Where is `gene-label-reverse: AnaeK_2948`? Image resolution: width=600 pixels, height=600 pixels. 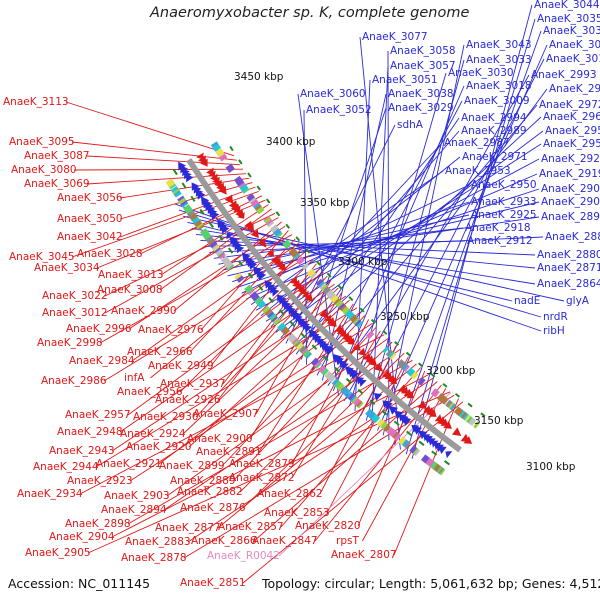
gene-label-reverse: AnaeK_2948 is located at coordinates (90, 432).